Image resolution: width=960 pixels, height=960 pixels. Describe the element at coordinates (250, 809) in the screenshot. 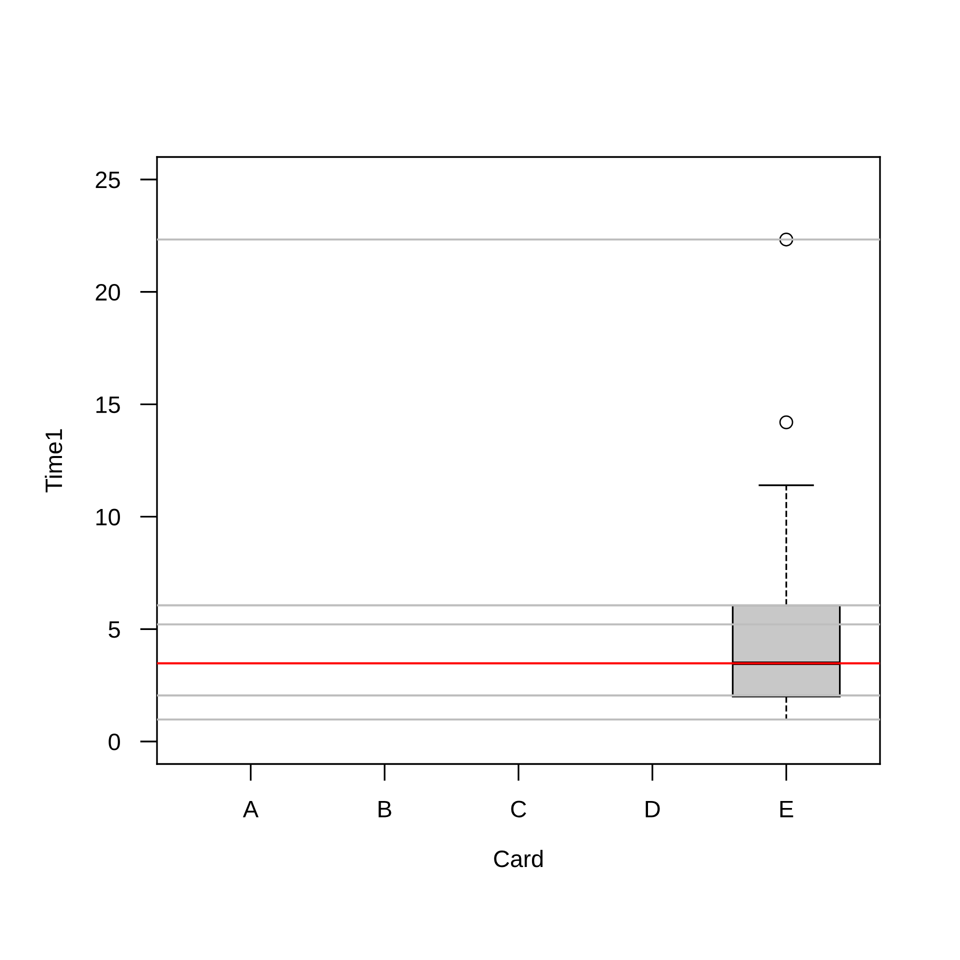

I see `x-tick-label: A` at that location.